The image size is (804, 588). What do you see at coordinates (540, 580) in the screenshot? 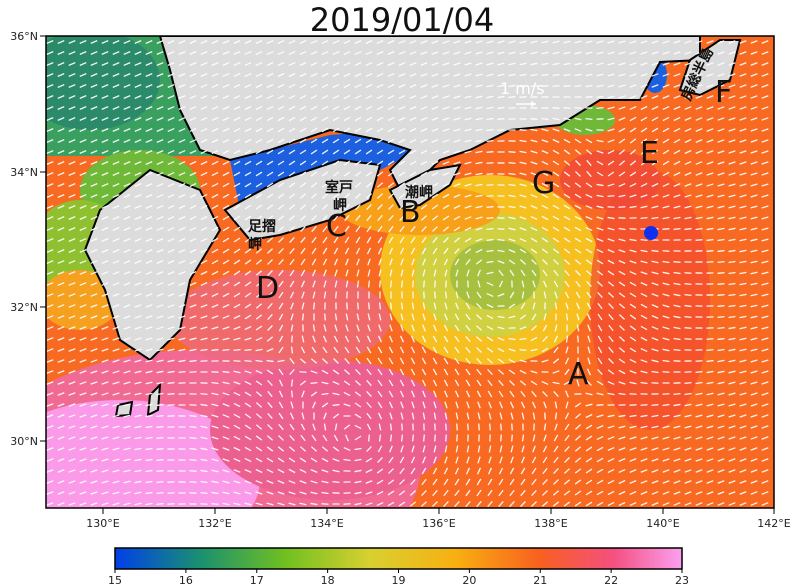
I see `colorbar-tick-label: 21` at bounding box center [540, 580].